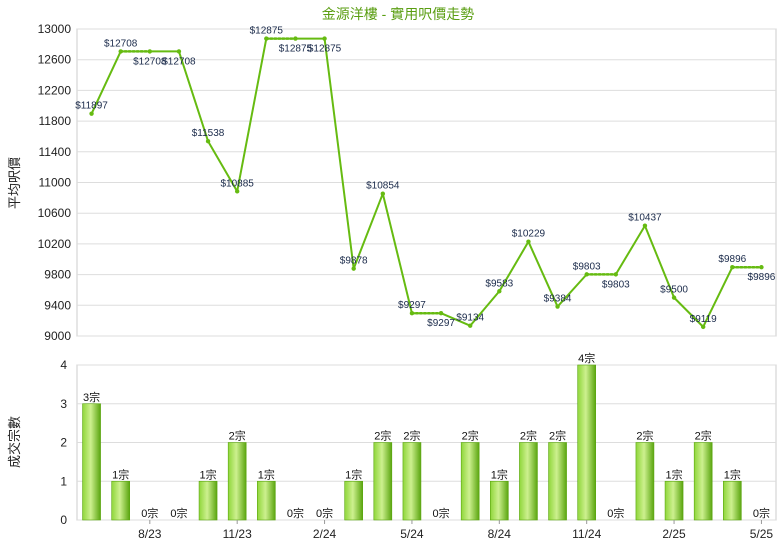  I want to click on price-y-tick-label: 10600, so click(55, 213).